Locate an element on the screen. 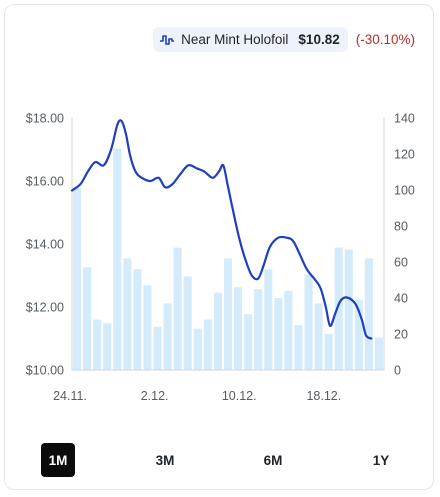 This screenshot has height=497, width=440. line-chart-icon is located at coordinates (167, 39).